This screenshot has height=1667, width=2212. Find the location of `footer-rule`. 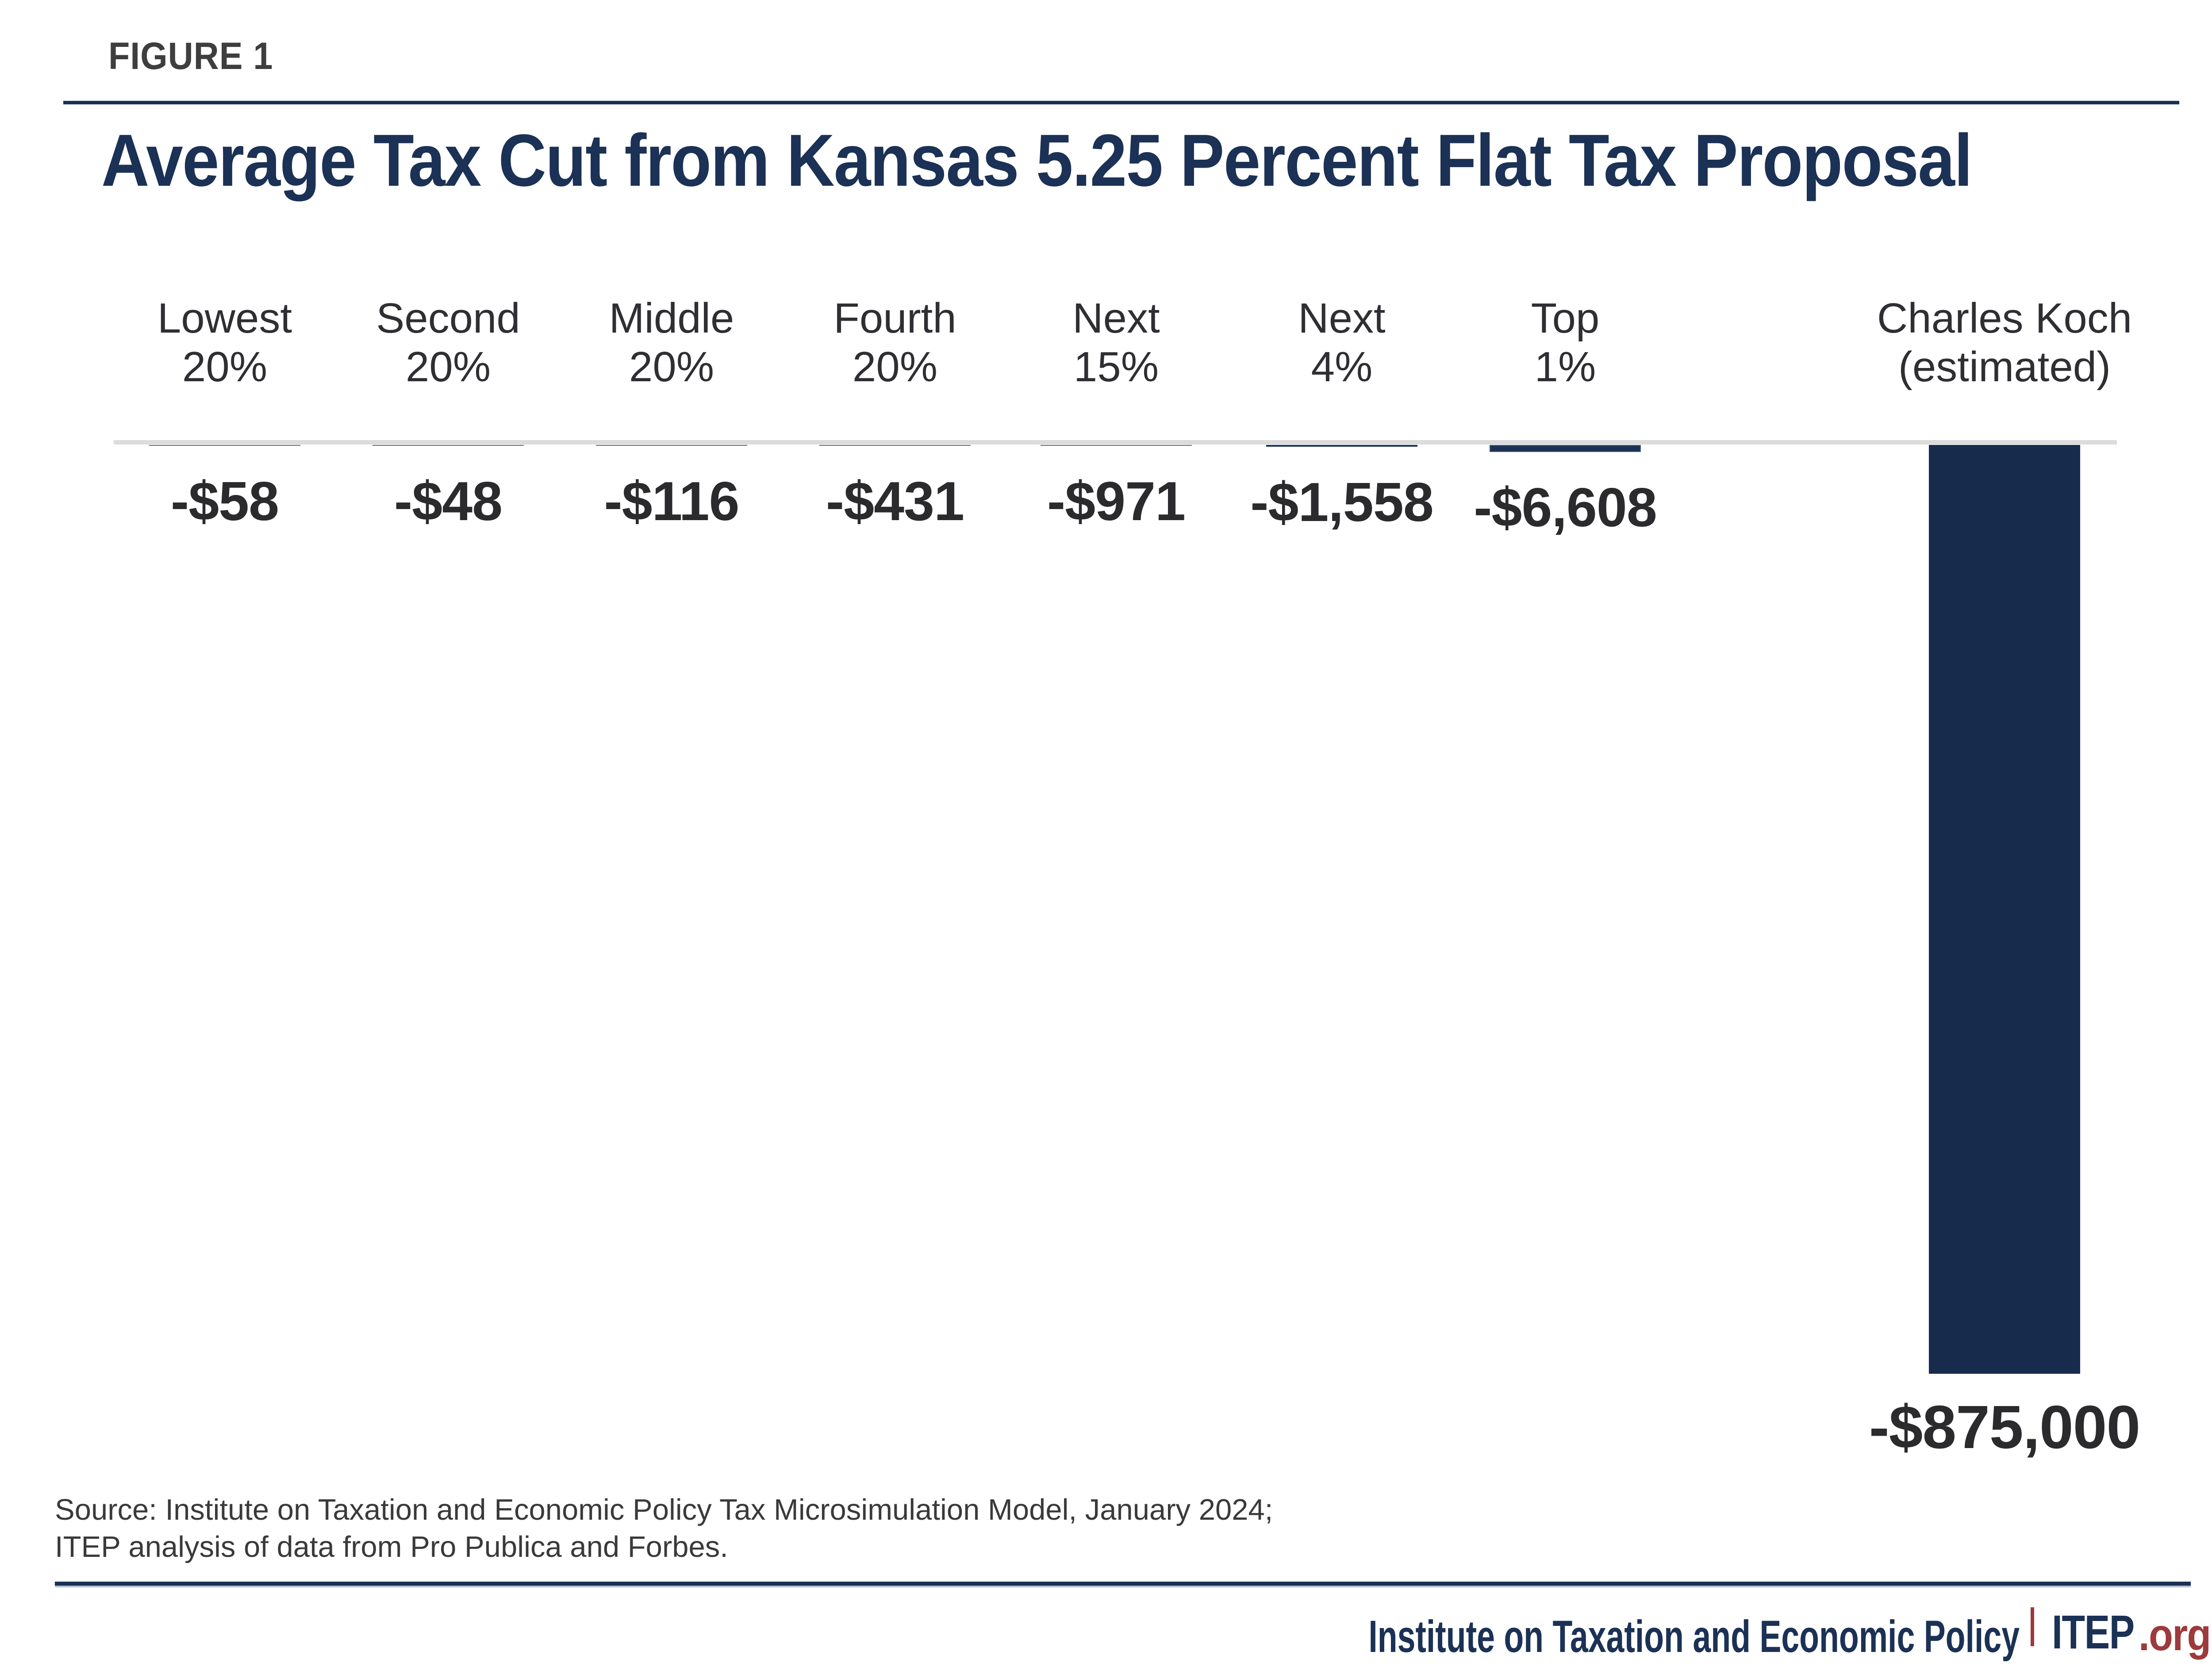

footer-rule is located at coordinates (1123, 1584).